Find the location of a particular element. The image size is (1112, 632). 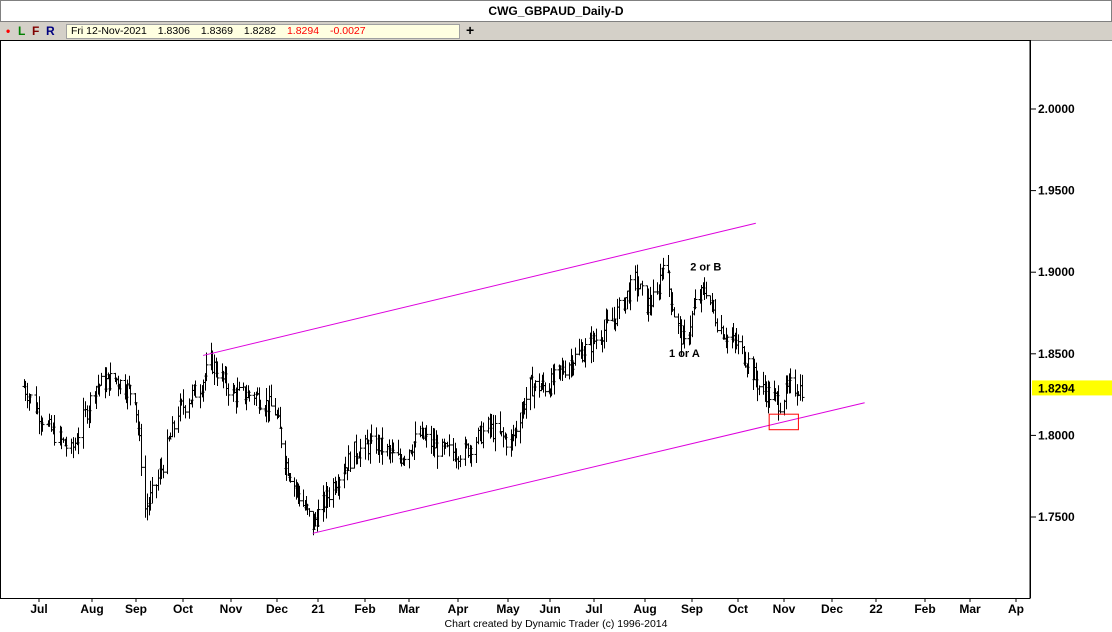

x-tick-label: 22 is located at coordinates (876, 609).